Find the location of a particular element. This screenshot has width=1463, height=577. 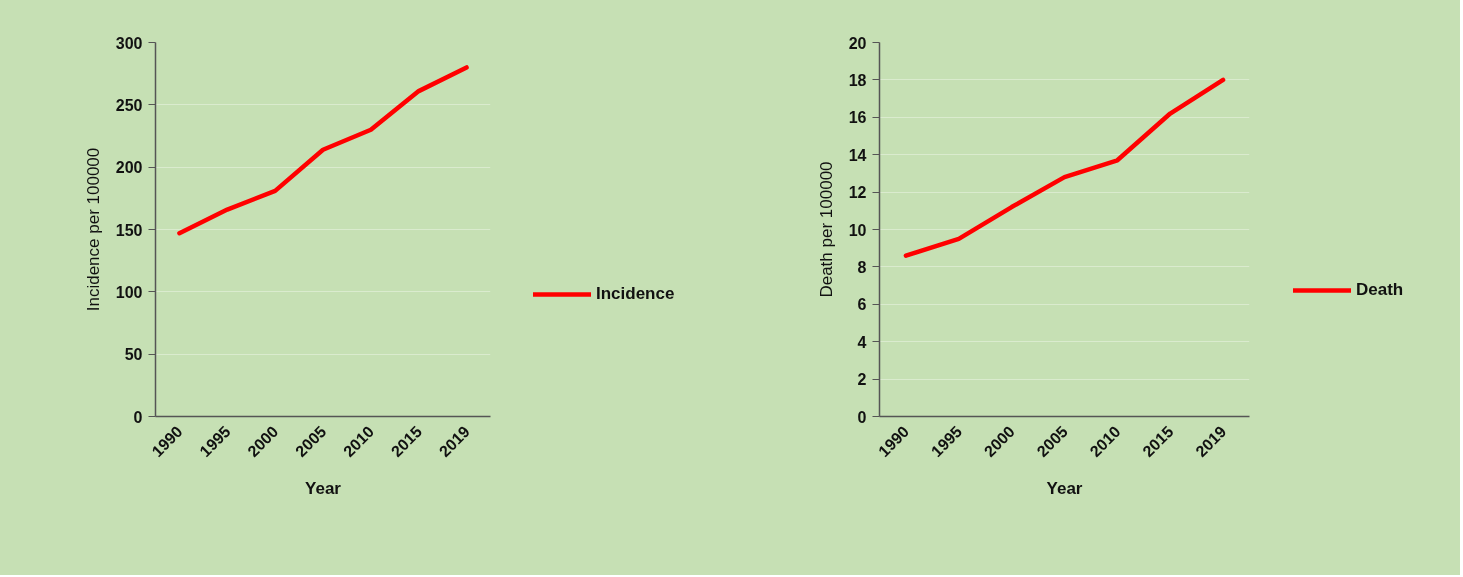

y-tick-label: 12 is located at coordinates (857, 193).